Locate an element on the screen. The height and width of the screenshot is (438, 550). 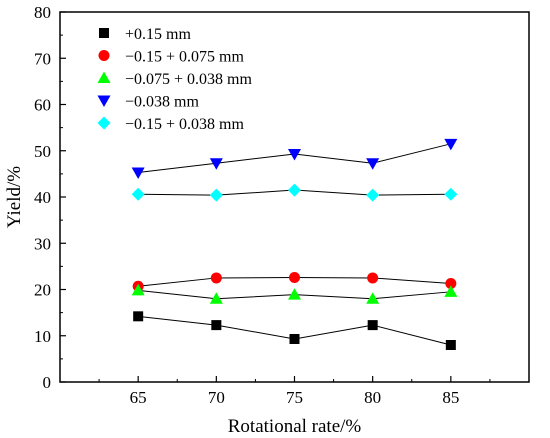
x-tick-label: 70 is located at coordinates (216, 397).